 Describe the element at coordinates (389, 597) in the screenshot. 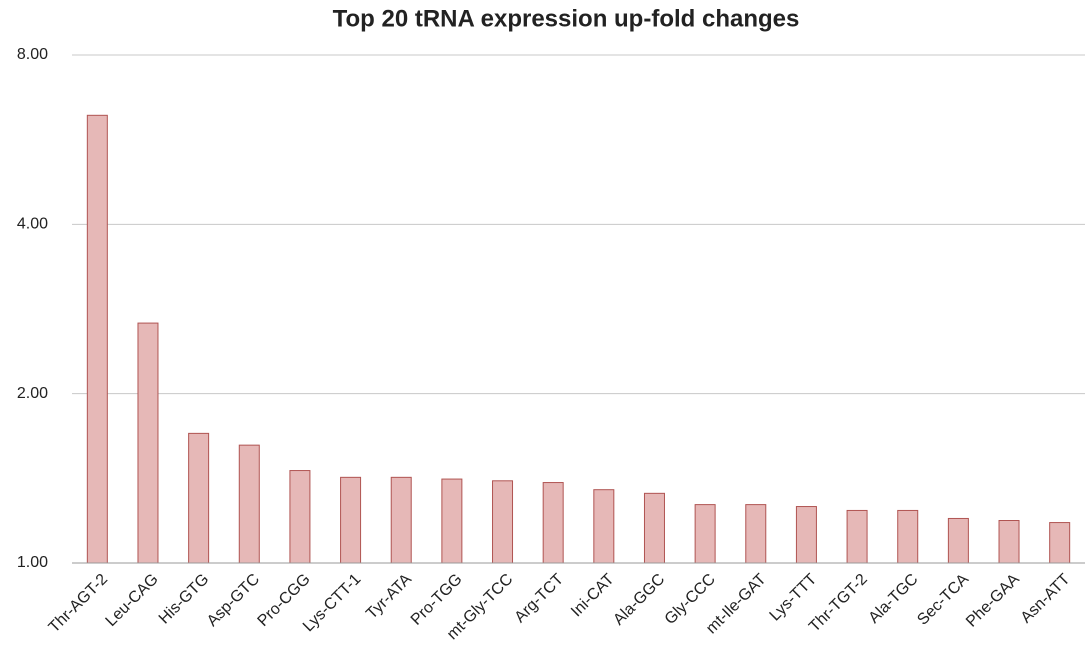

I see `x-tick-label: Tyr-ATA` at that location.